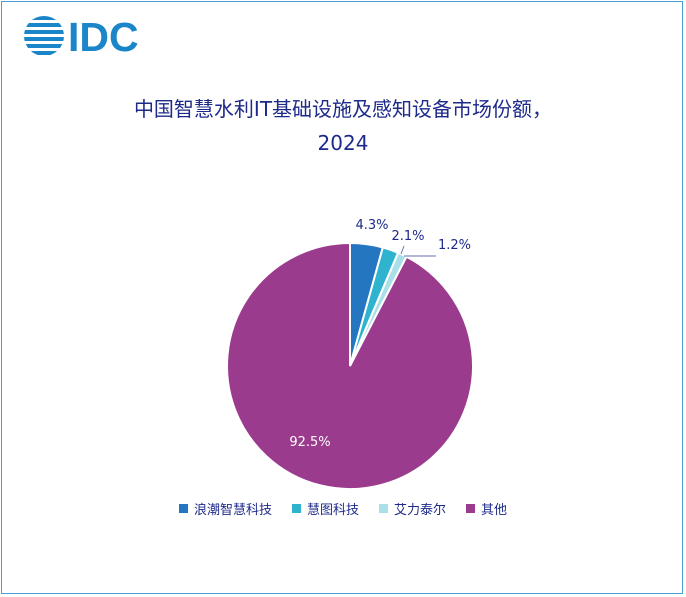  What do you see at coordinates (343, 109) in the screenshot?
I see `chart-title: 中国智慧水利IT基础设施及感知设备市场份额，` at bounding box center [343, 109].